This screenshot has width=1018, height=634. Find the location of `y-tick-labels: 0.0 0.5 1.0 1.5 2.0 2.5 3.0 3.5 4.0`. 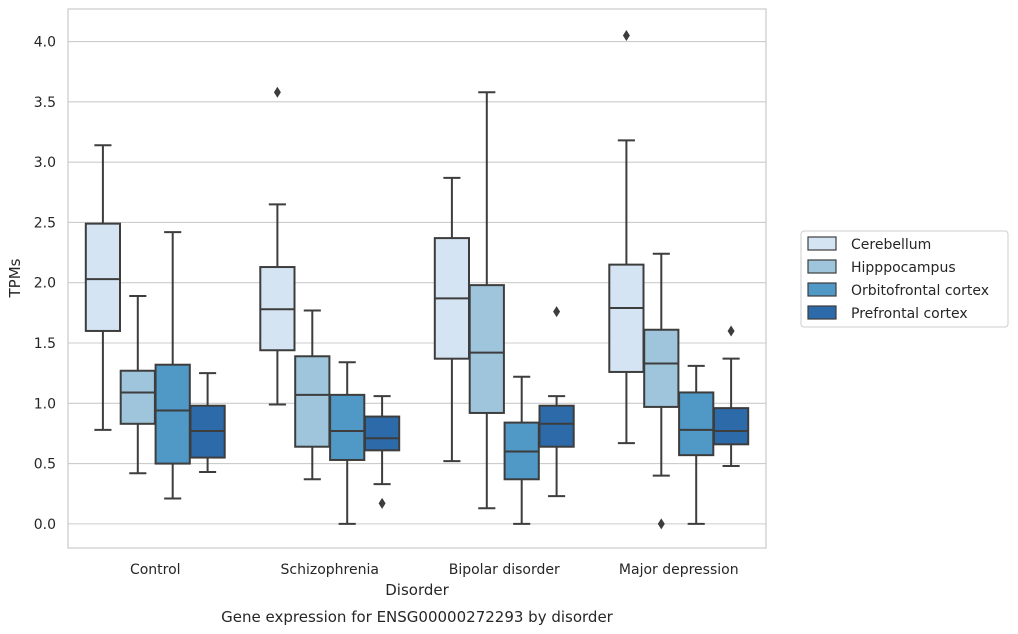

y-tick-labels: 0.0 0.5 1.0 1.5 2.0 2.5 3.0 3.5 4.0 is located at coordinates (45, 284).